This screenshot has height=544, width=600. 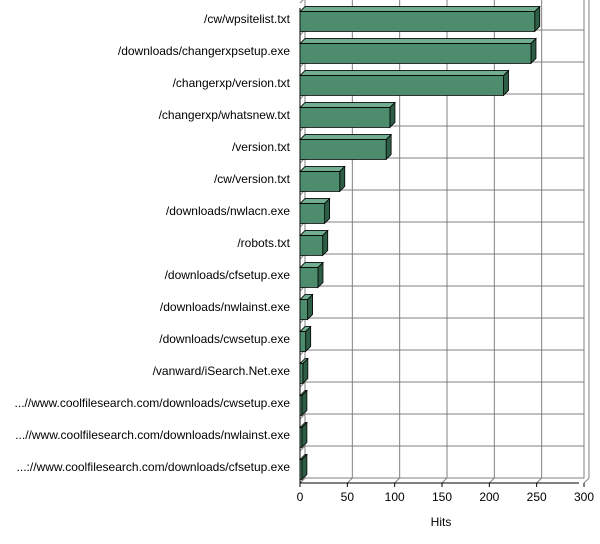 I want to click on x-tick-label: 50, so click(x=348, y=497).